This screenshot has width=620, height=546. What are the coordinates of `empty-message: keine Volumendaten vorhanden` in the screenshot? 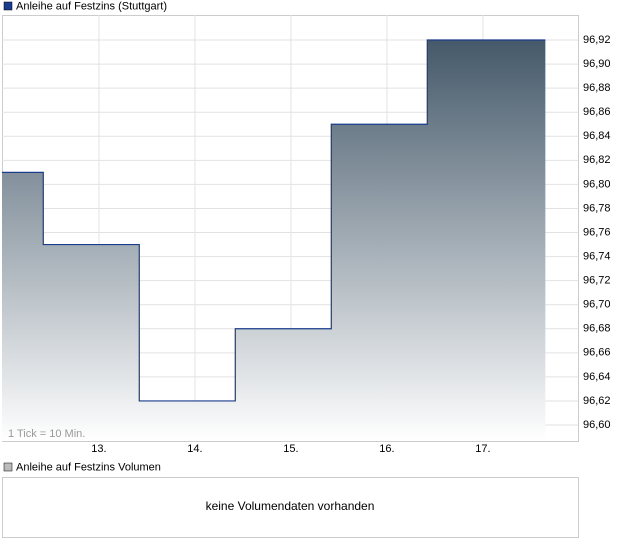 It's located at (290, 506).